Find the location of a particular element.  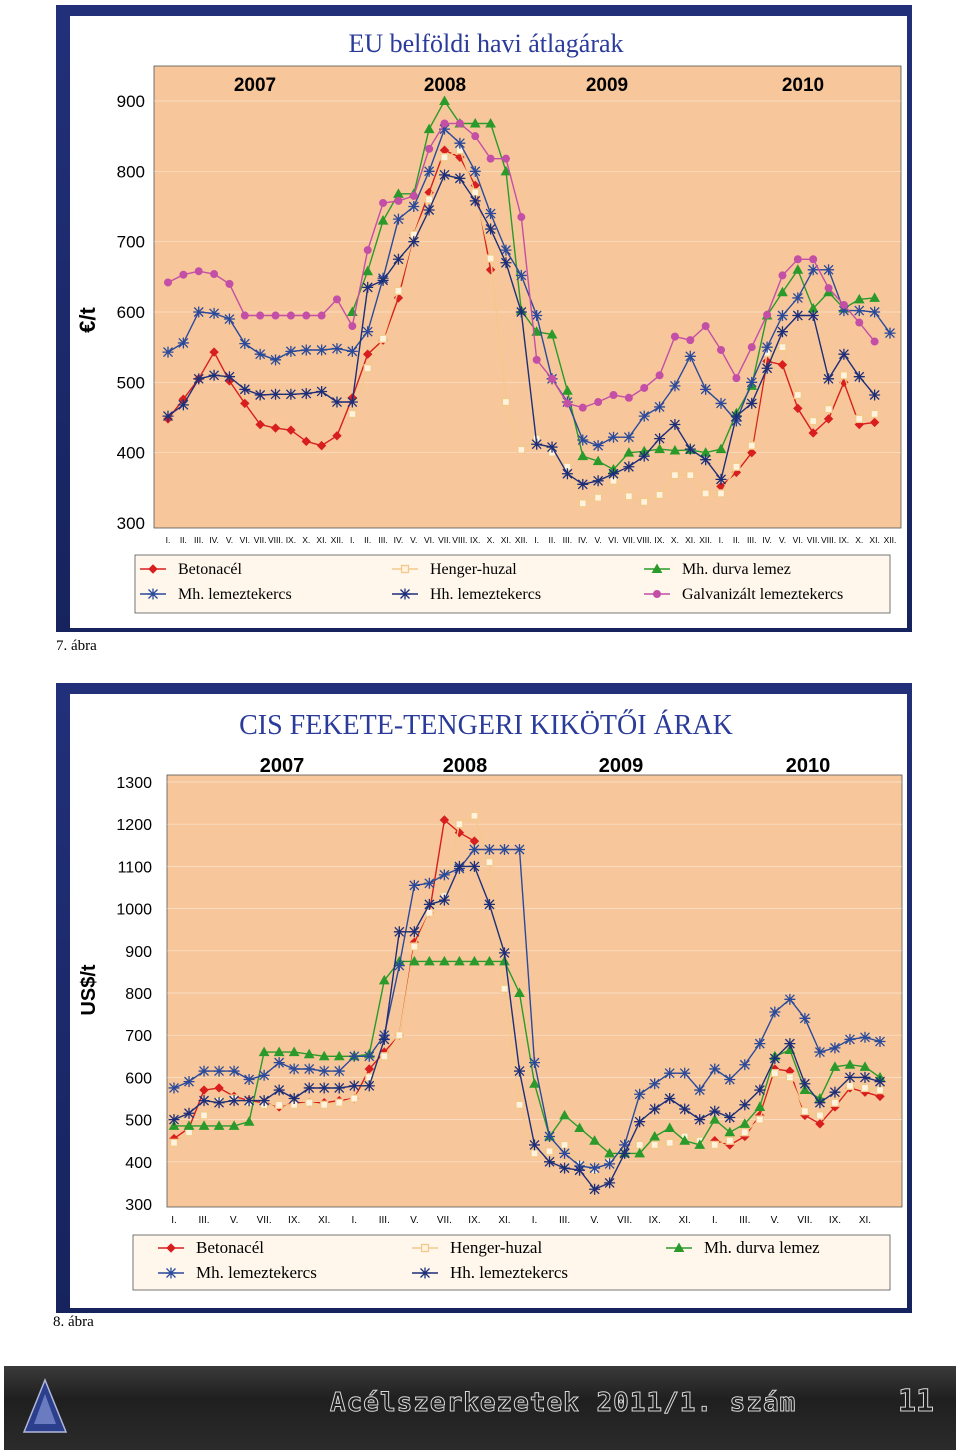

series-line is located at coordinates (329, 298).